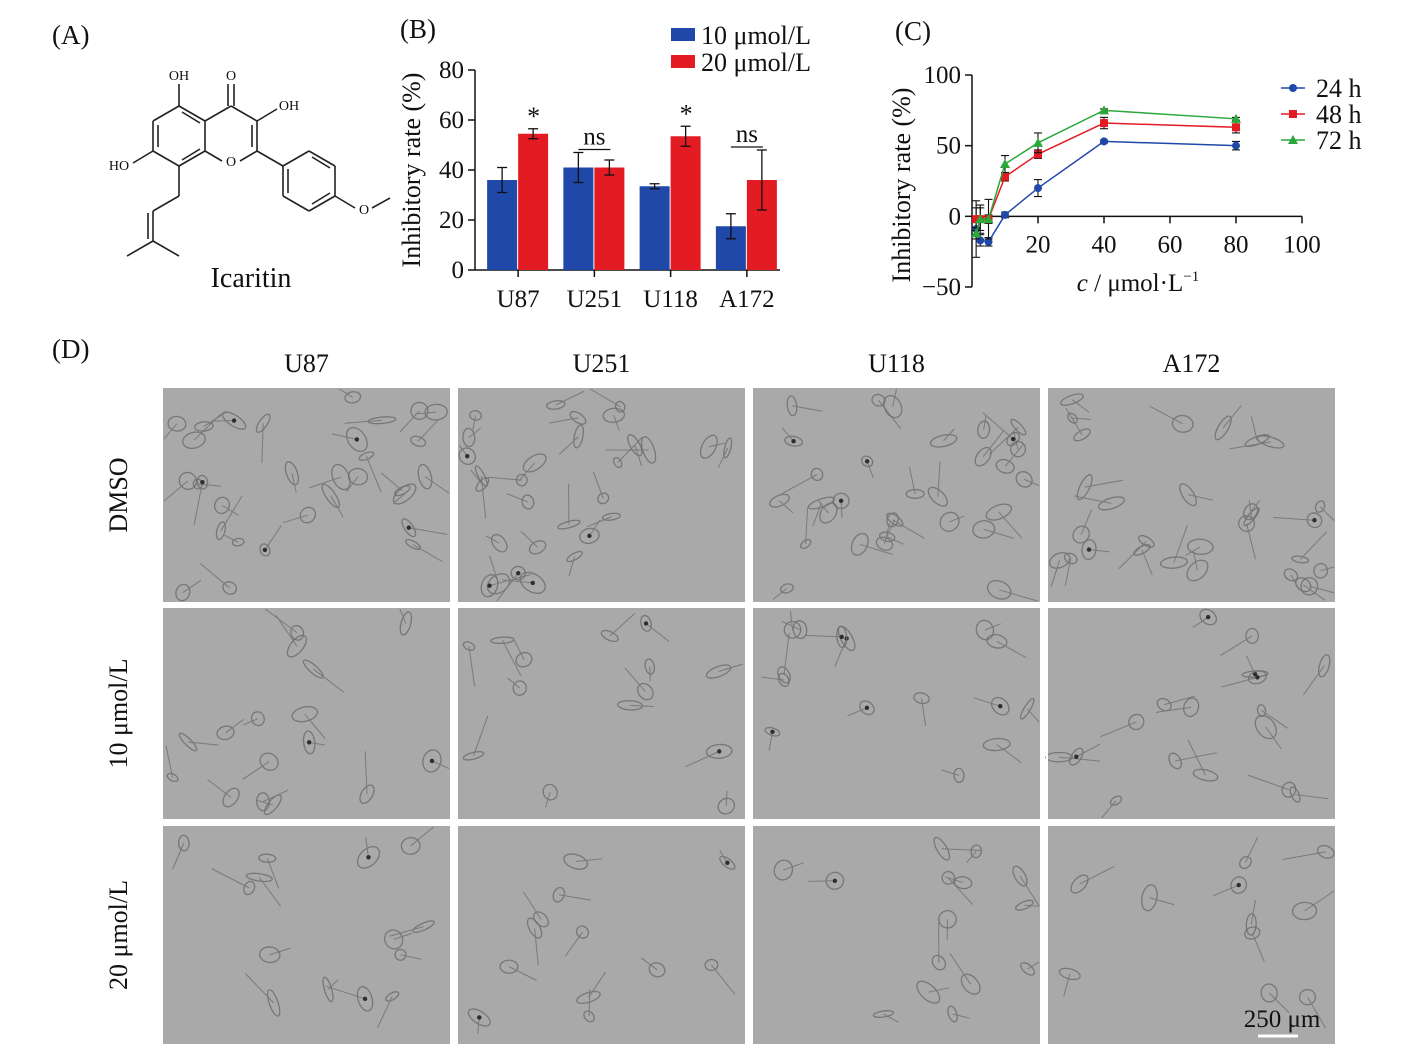 The image size is (1417, 1064). I want to click on b-y-axis-label: Inhibitory rate (%), so click(411, 170).